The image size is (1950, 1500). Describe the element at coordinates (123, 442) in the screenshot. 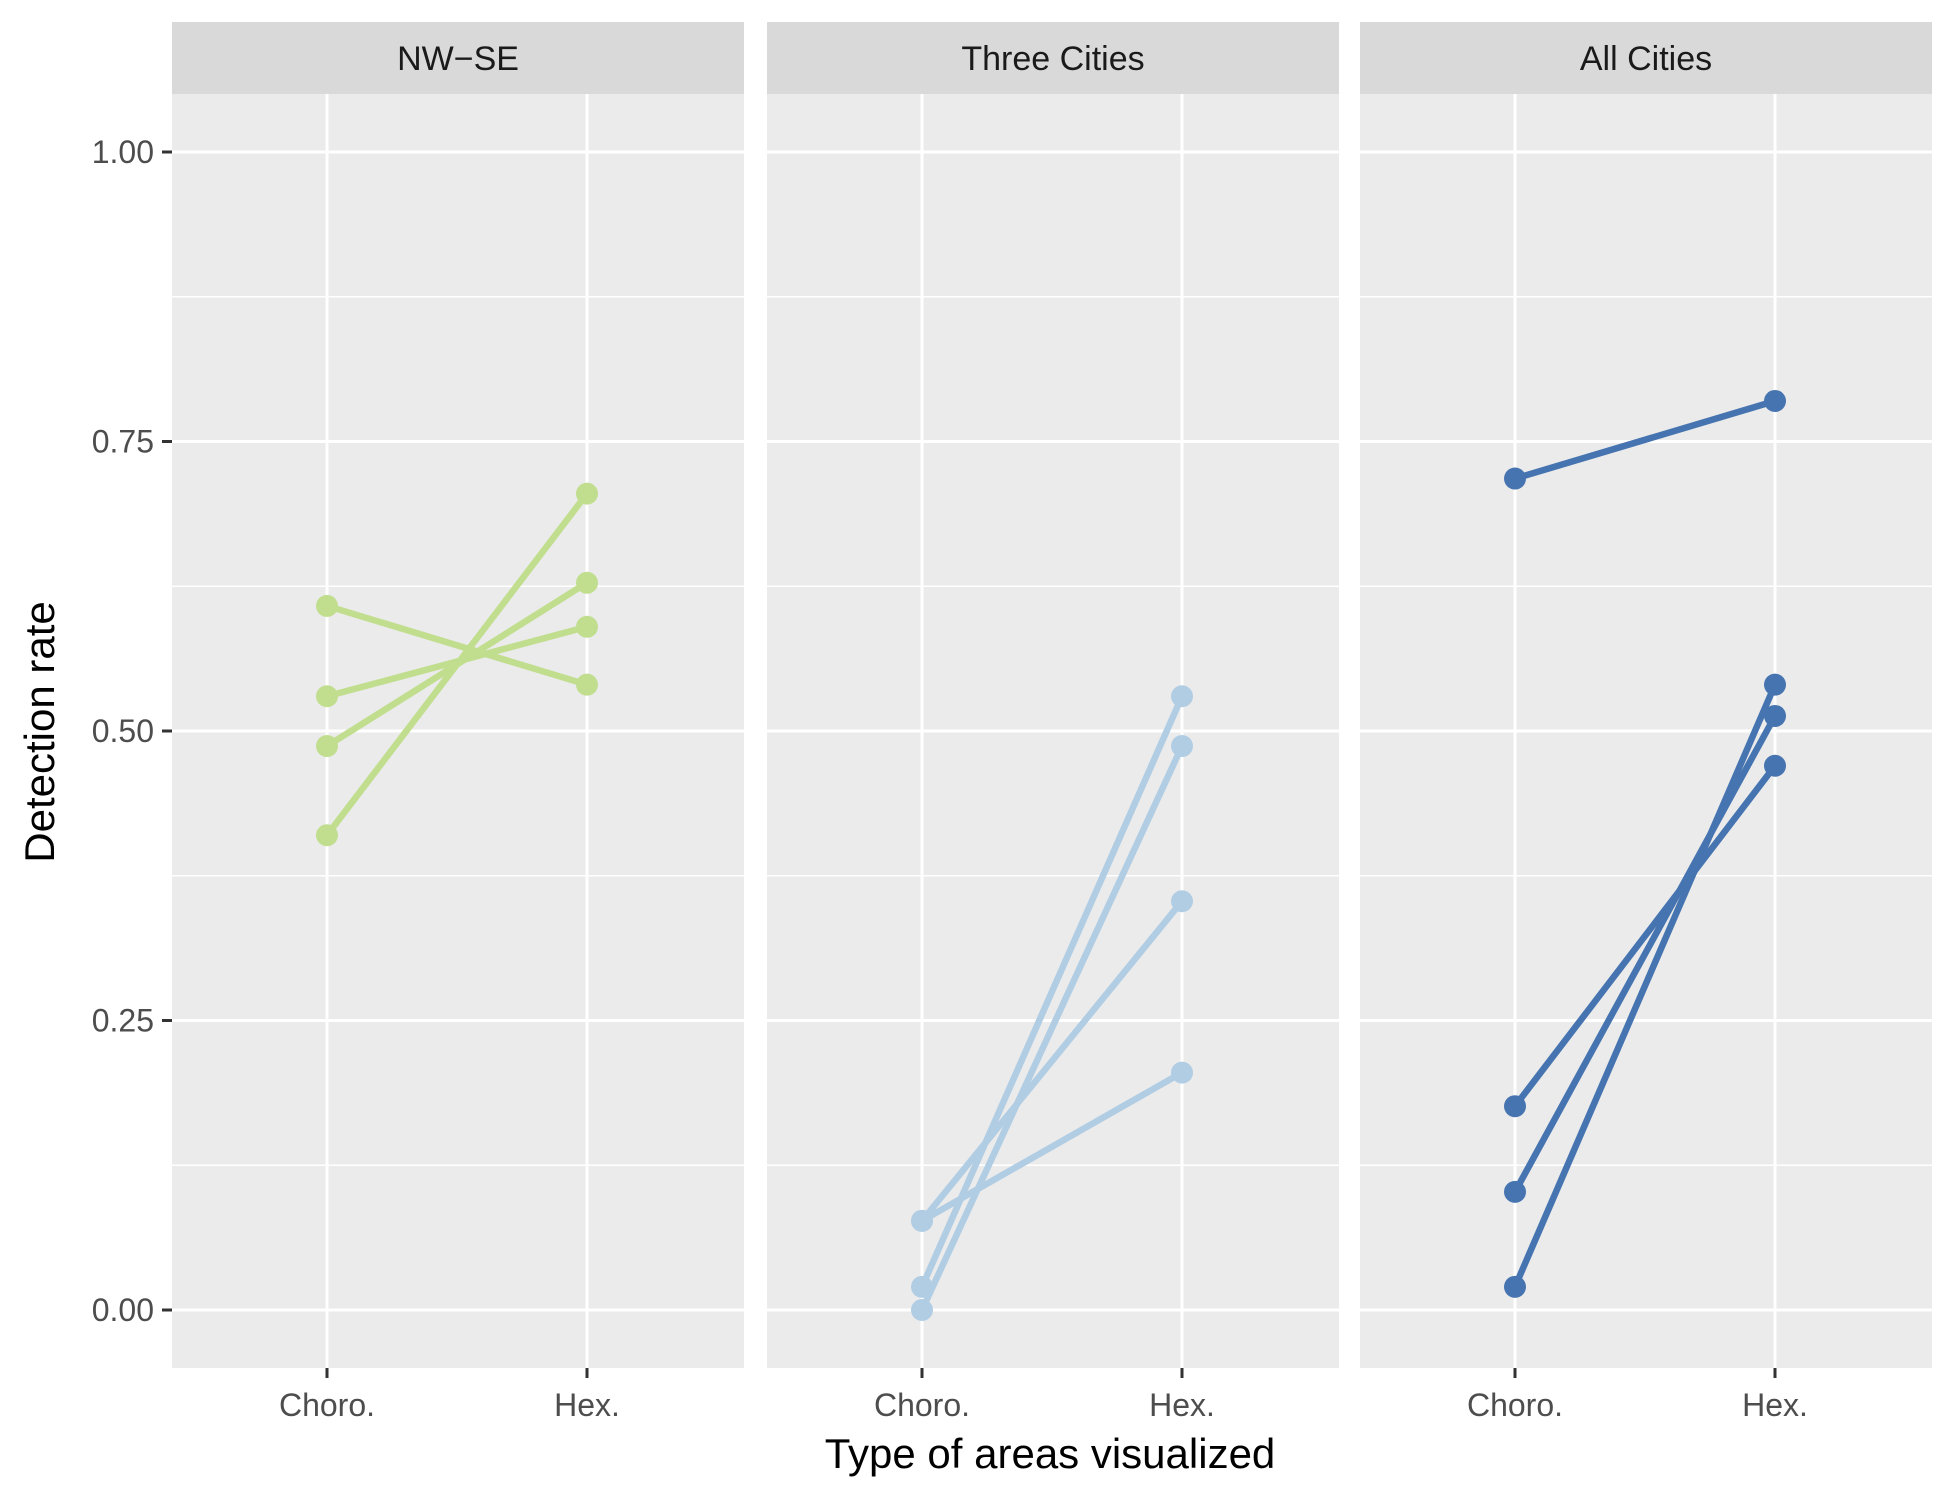

I see `y-tick-label: 0.75` at that location.